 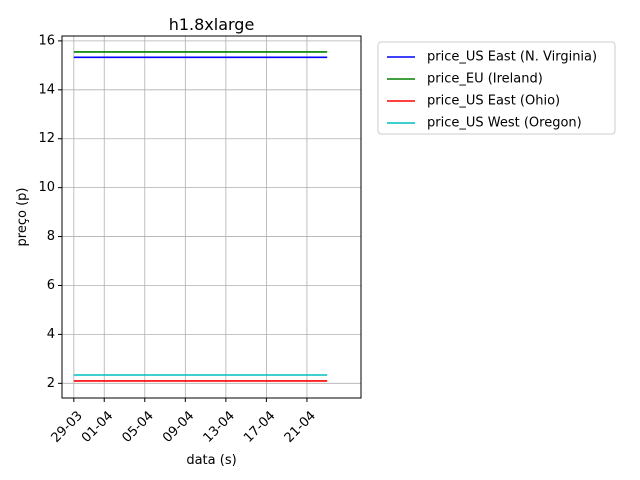 I want to click on y-tick-label: 4, so click(x=51, y=334).